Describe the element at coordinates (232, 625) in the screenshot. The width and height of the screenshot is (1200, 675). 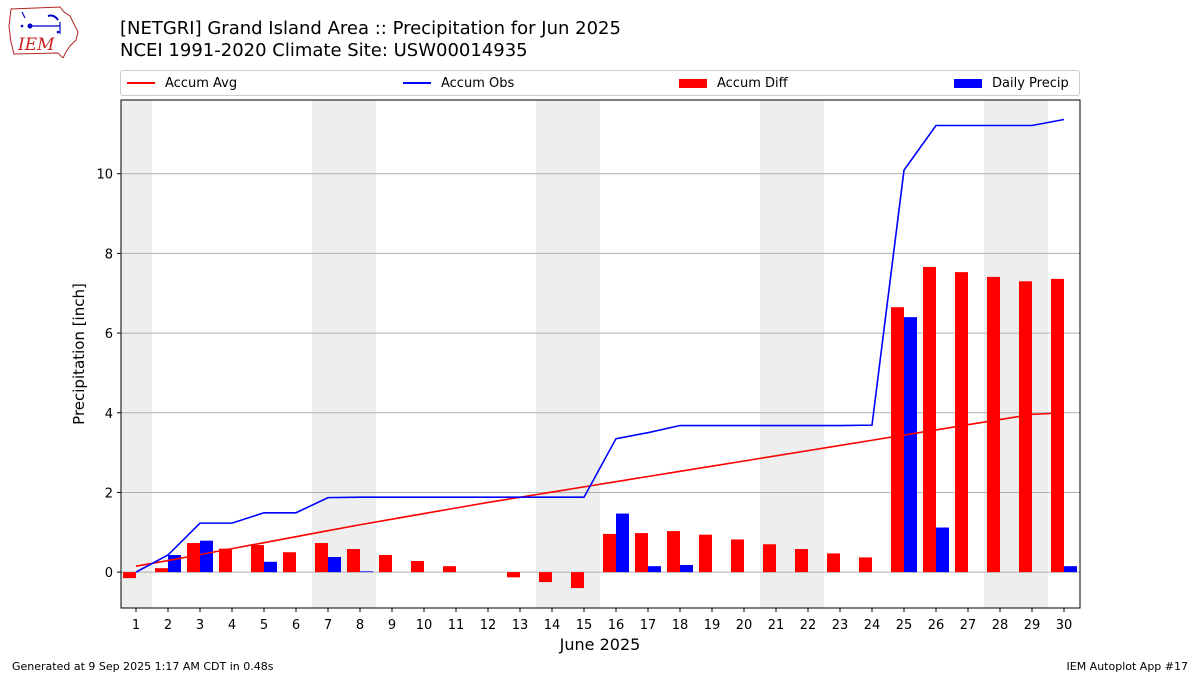
I see `x-tick-label-4: 4` at that location.